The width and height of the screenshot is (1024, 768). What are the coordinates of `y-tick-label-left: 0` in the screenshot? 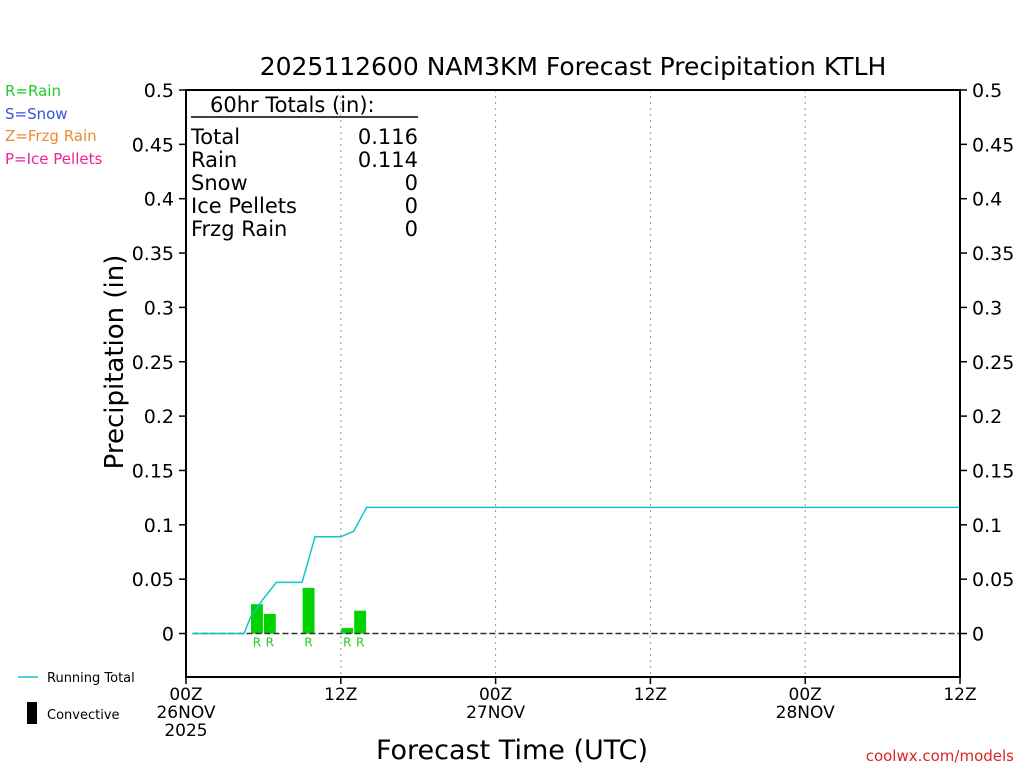 It's located at (168, 635).